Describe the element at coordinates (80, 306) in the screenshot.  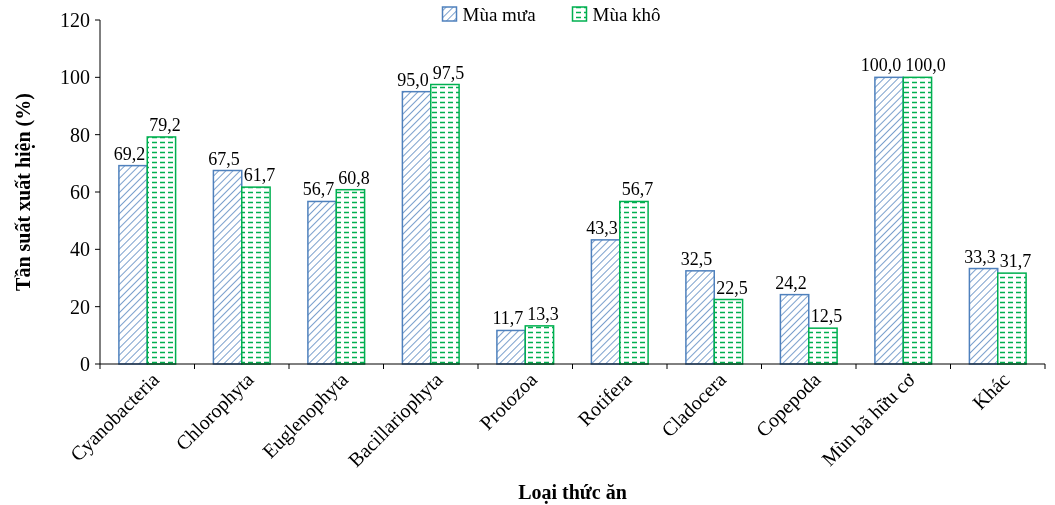
I see `y-tick-label: 20` at that location.